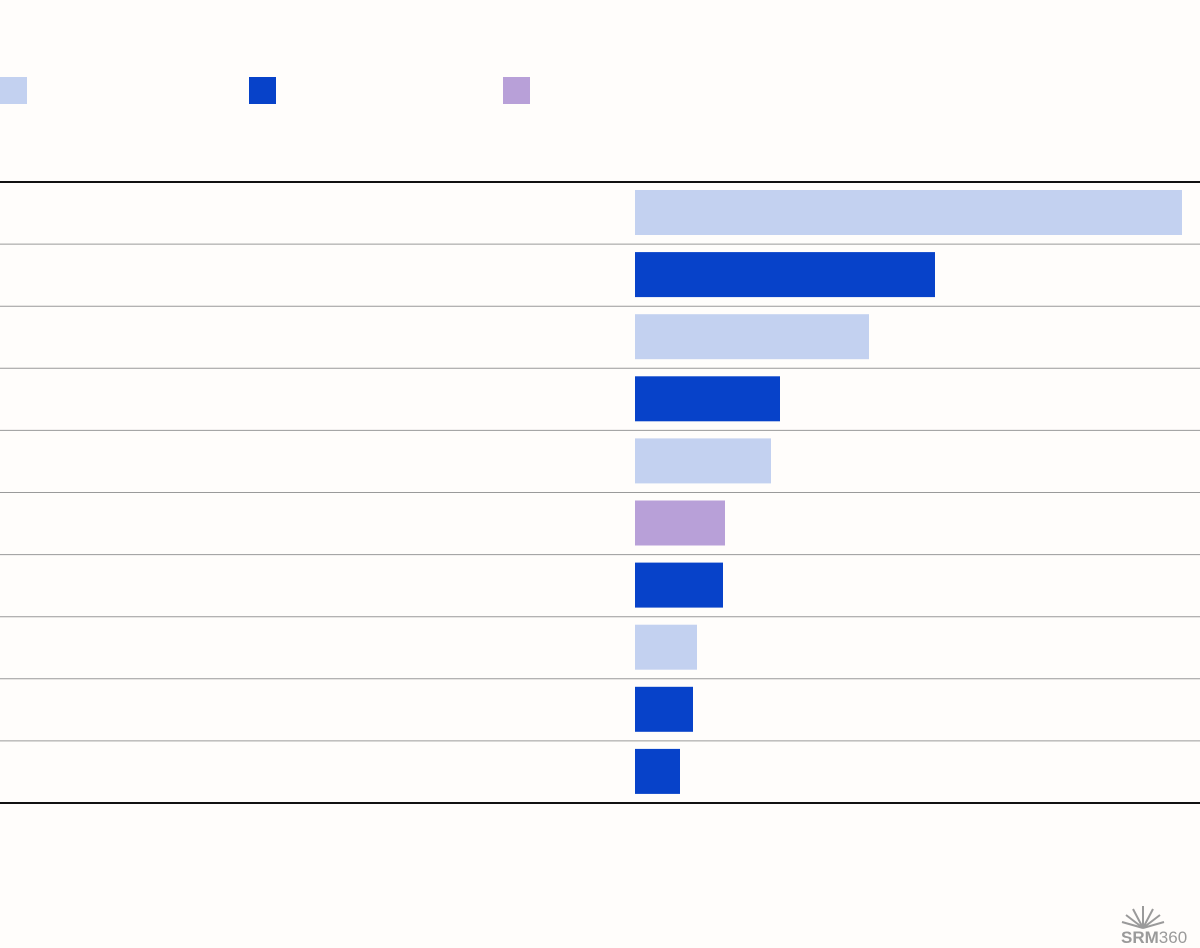 The width and height of the screenshot is (1200, 948). I want to click on logo-text: SRM360, so click(1154, 937).